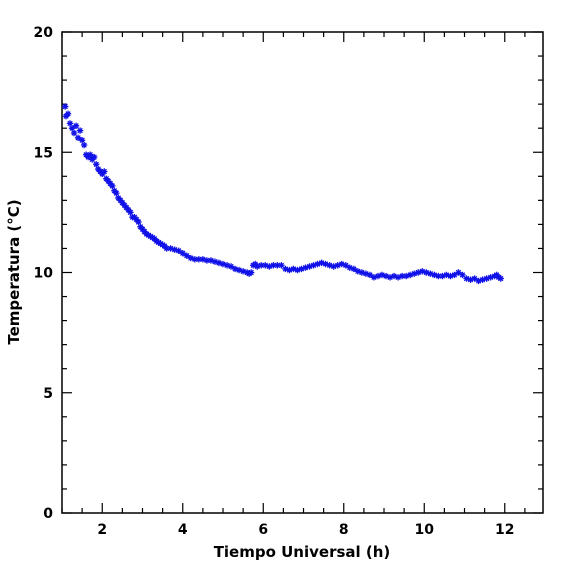 This screenshot has width=574, height=574. I want to click on y-tick-label: 0, so click(48, 514).